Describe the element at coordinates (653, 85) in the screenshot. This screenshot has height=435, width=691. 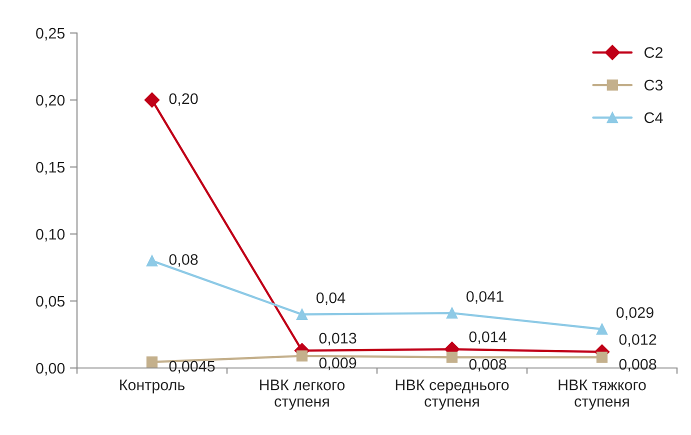
I see `legend-label: C3` at that location.